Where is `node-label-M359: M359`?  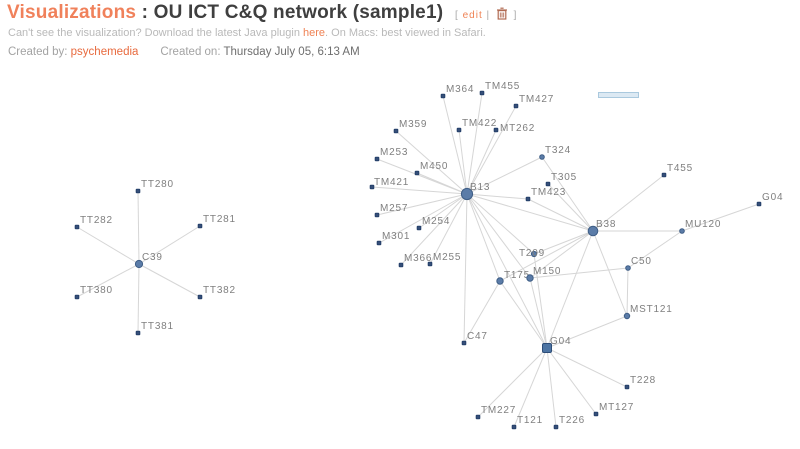
node-label-M359: M359 is located at coordinates (413, 124).